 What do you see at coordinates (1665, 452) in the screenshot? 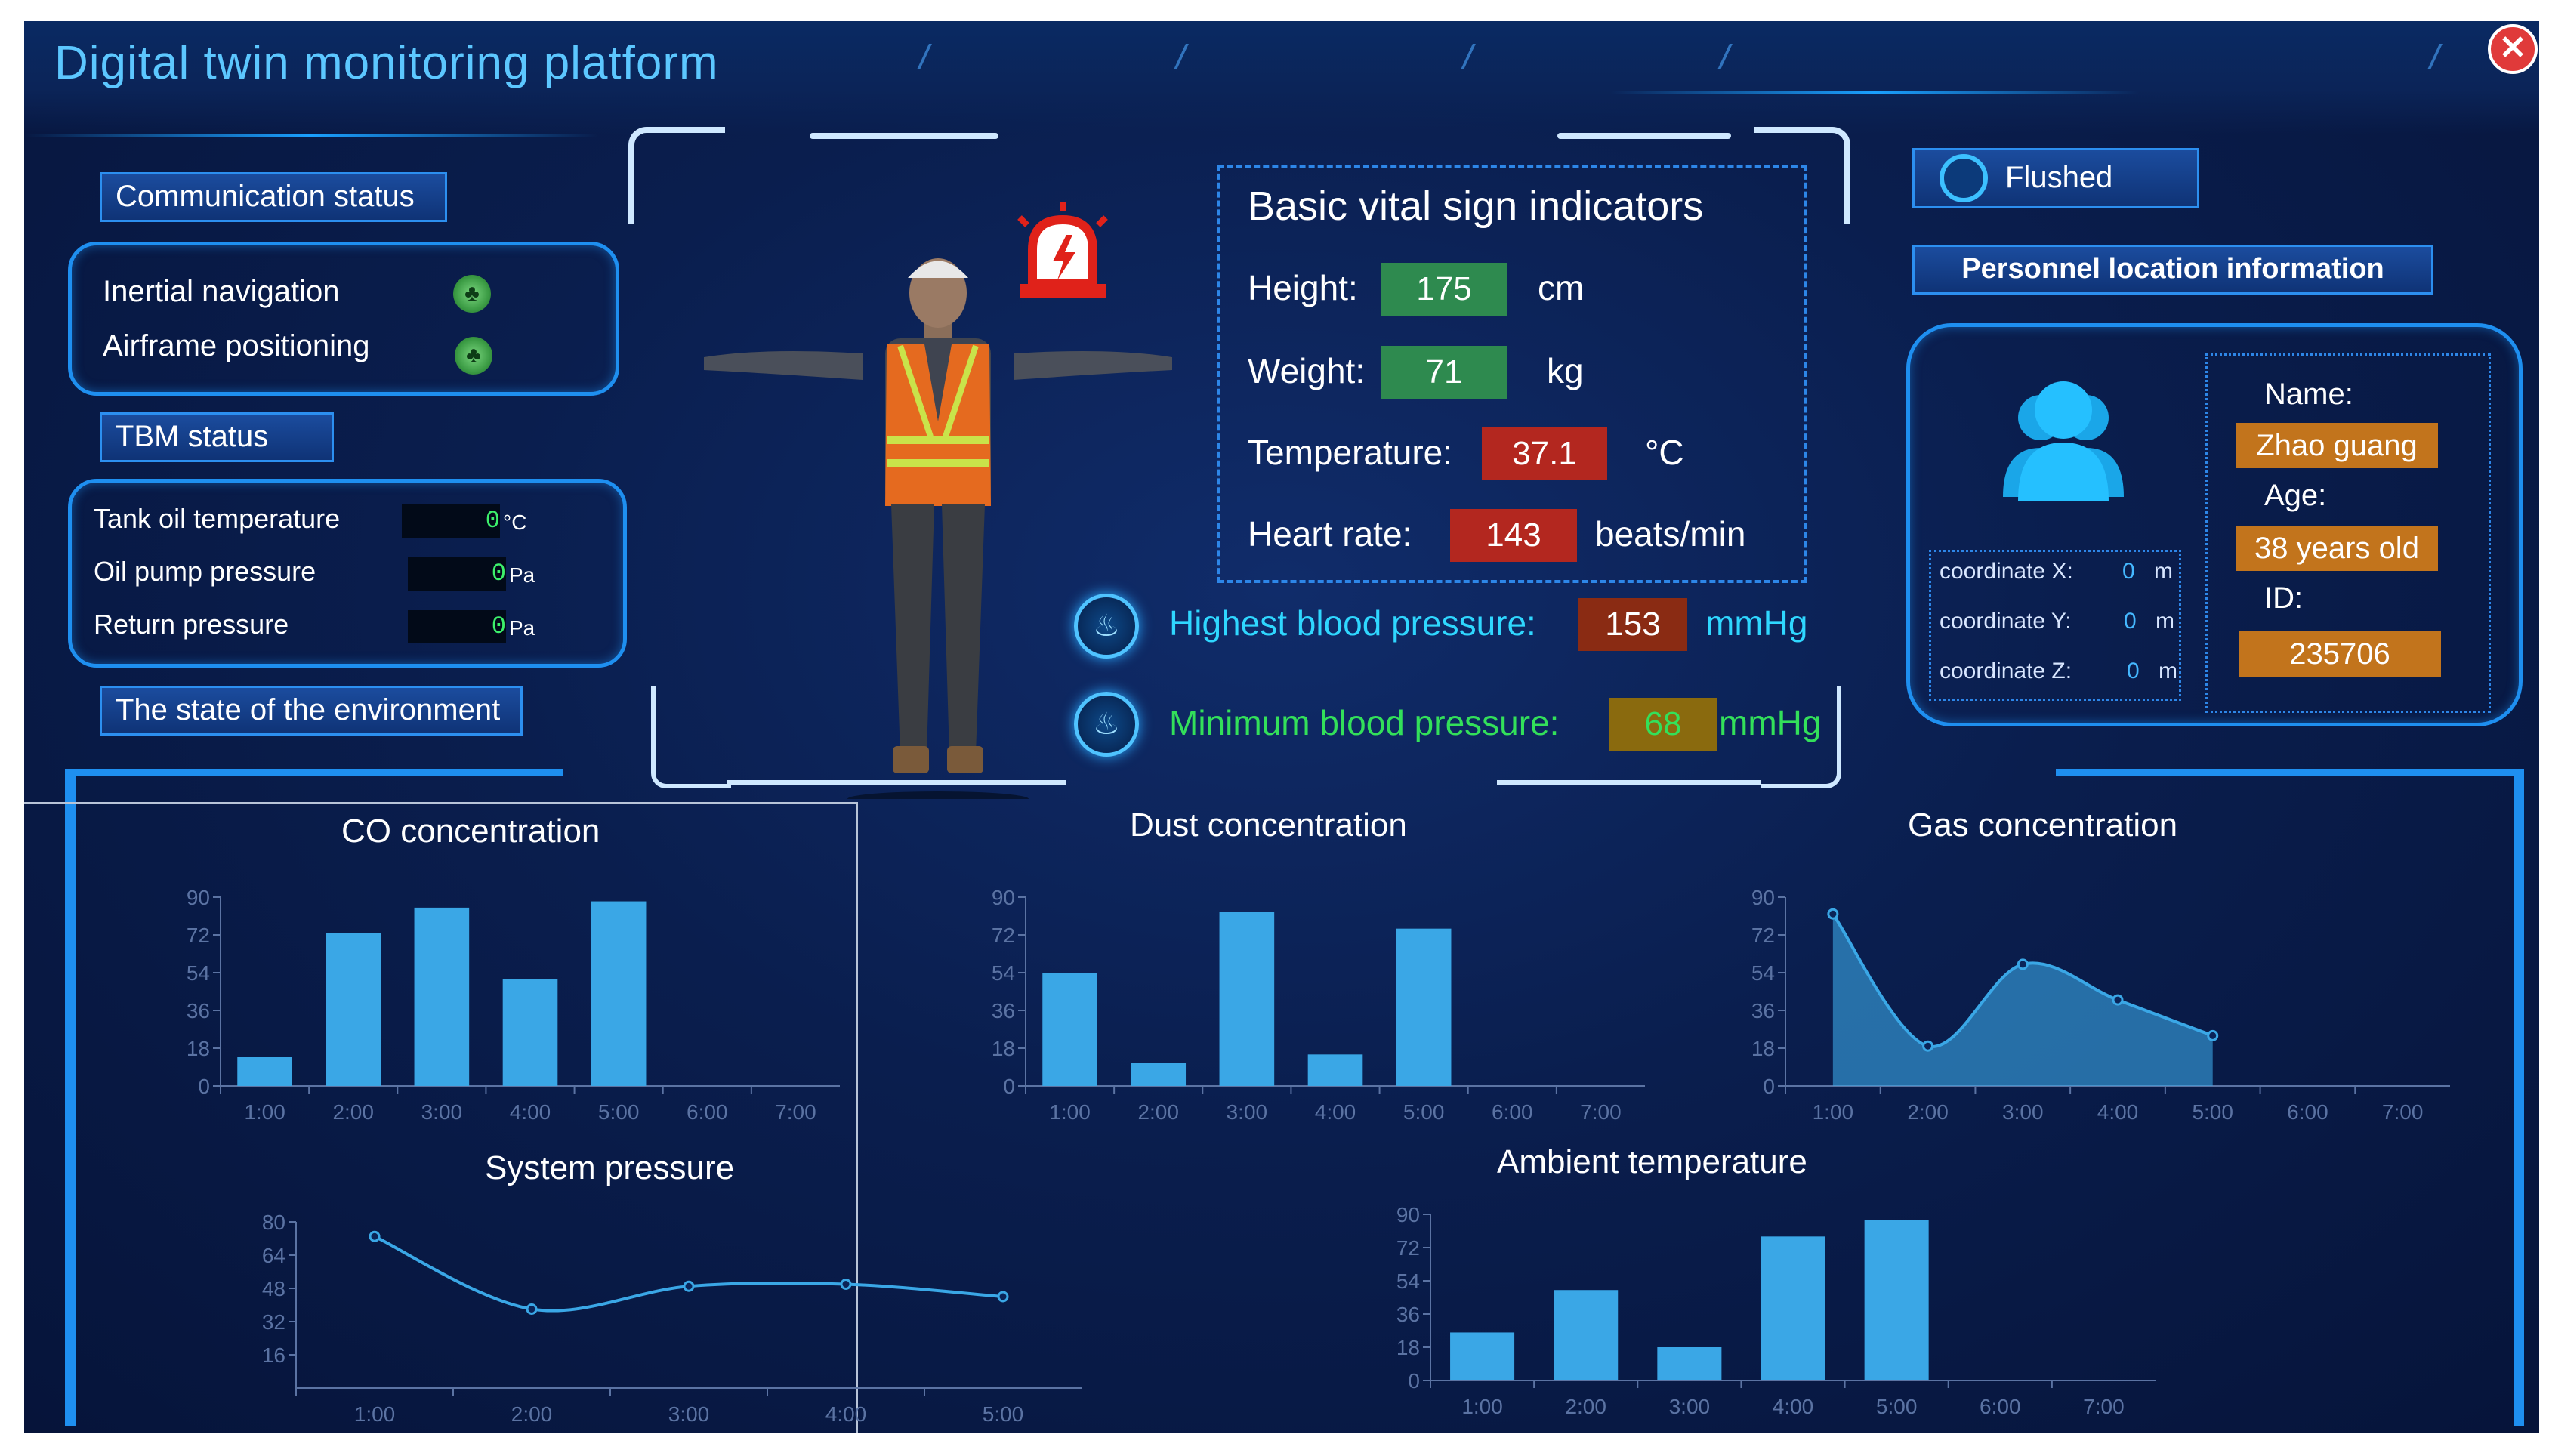
I see `temperature-unit: °C` at bounding box center [1665, 452].